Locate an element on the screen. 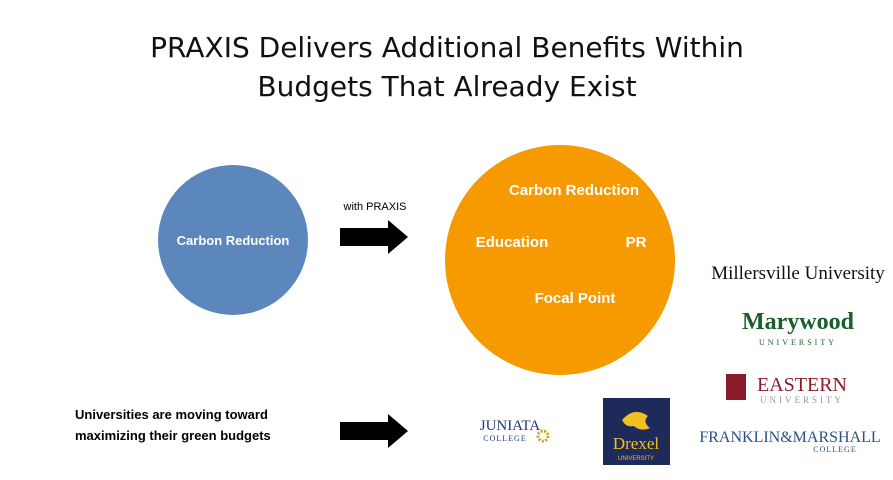 The height and width of the screenshot is (480, 893). right-circle-label: PR is located at coordinates (636, 242).